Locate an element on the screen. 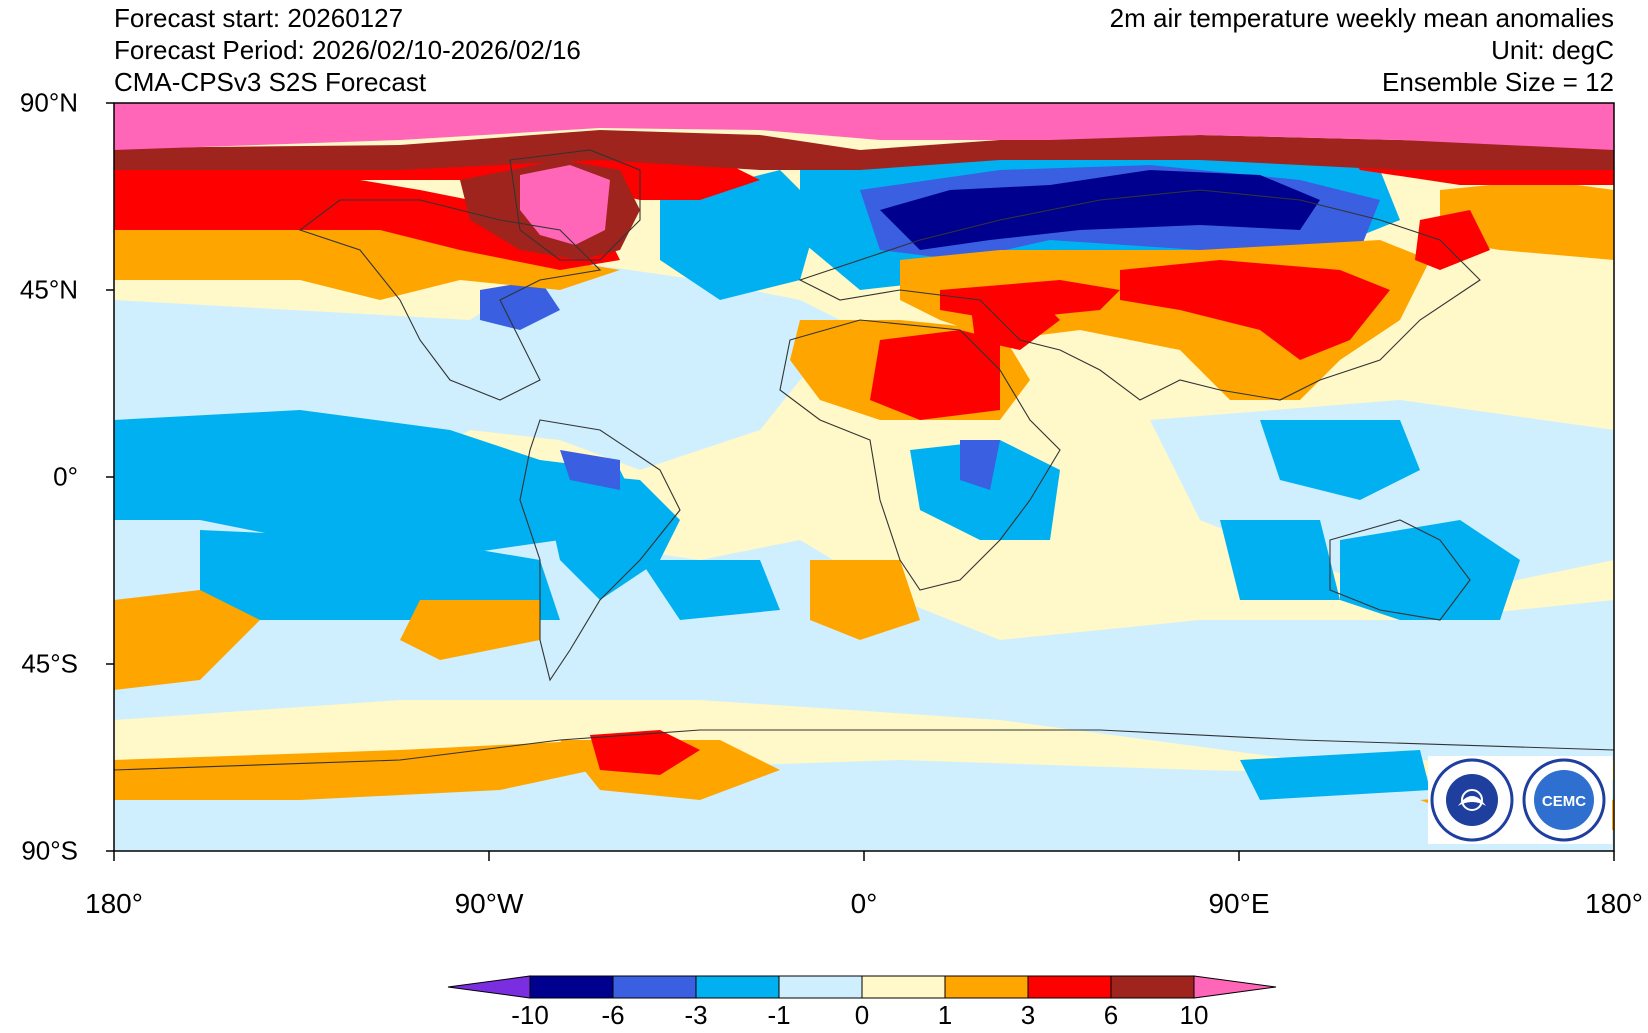  region-sahara-hot is located at coordinates (935, 375).